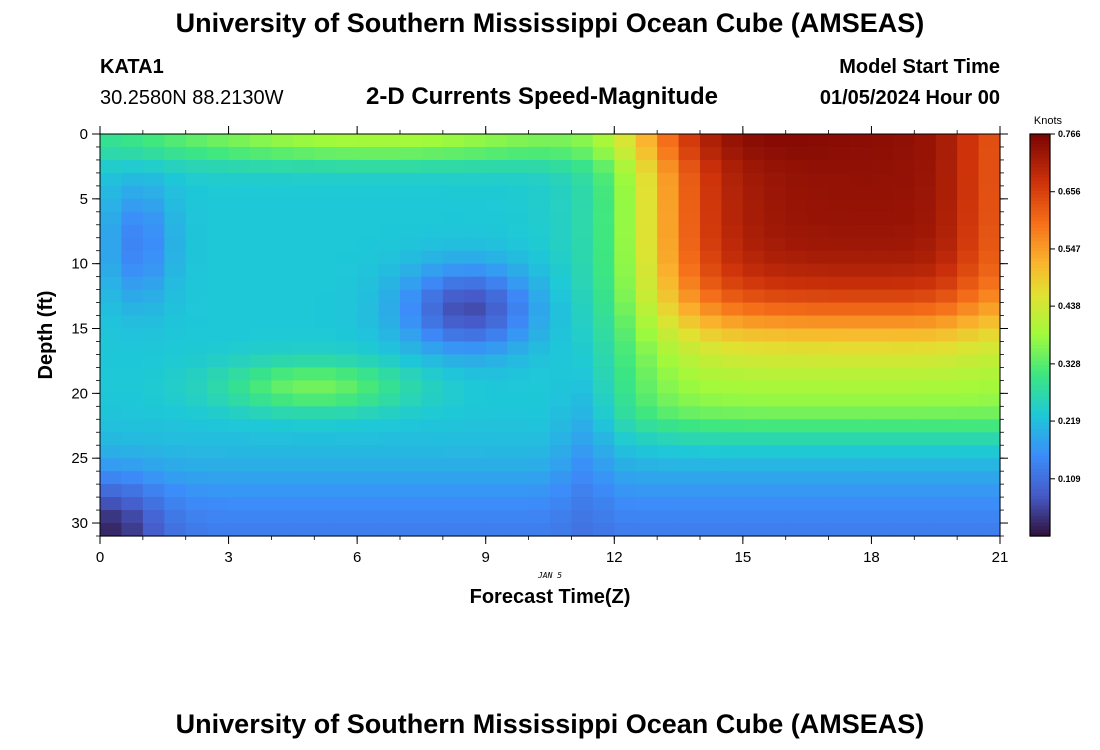  I want to click on y-axis-label: Depth (ft), so click(46, 335).